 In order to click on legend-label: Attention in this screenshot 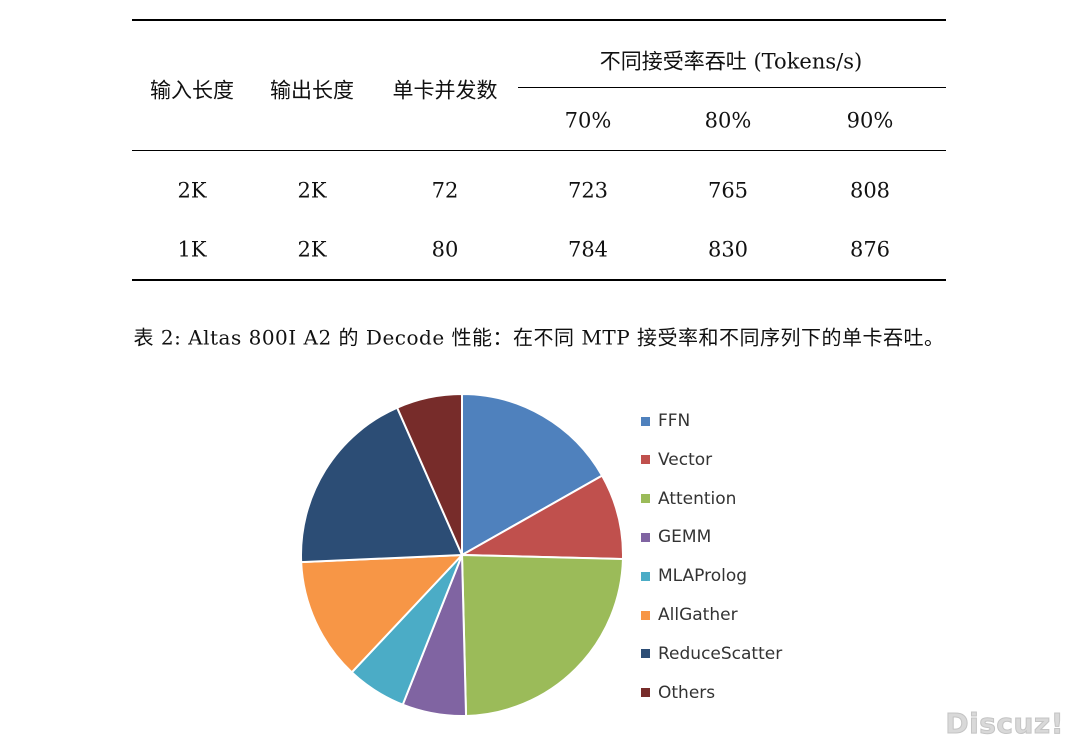, I will do `click(697, 498)`.